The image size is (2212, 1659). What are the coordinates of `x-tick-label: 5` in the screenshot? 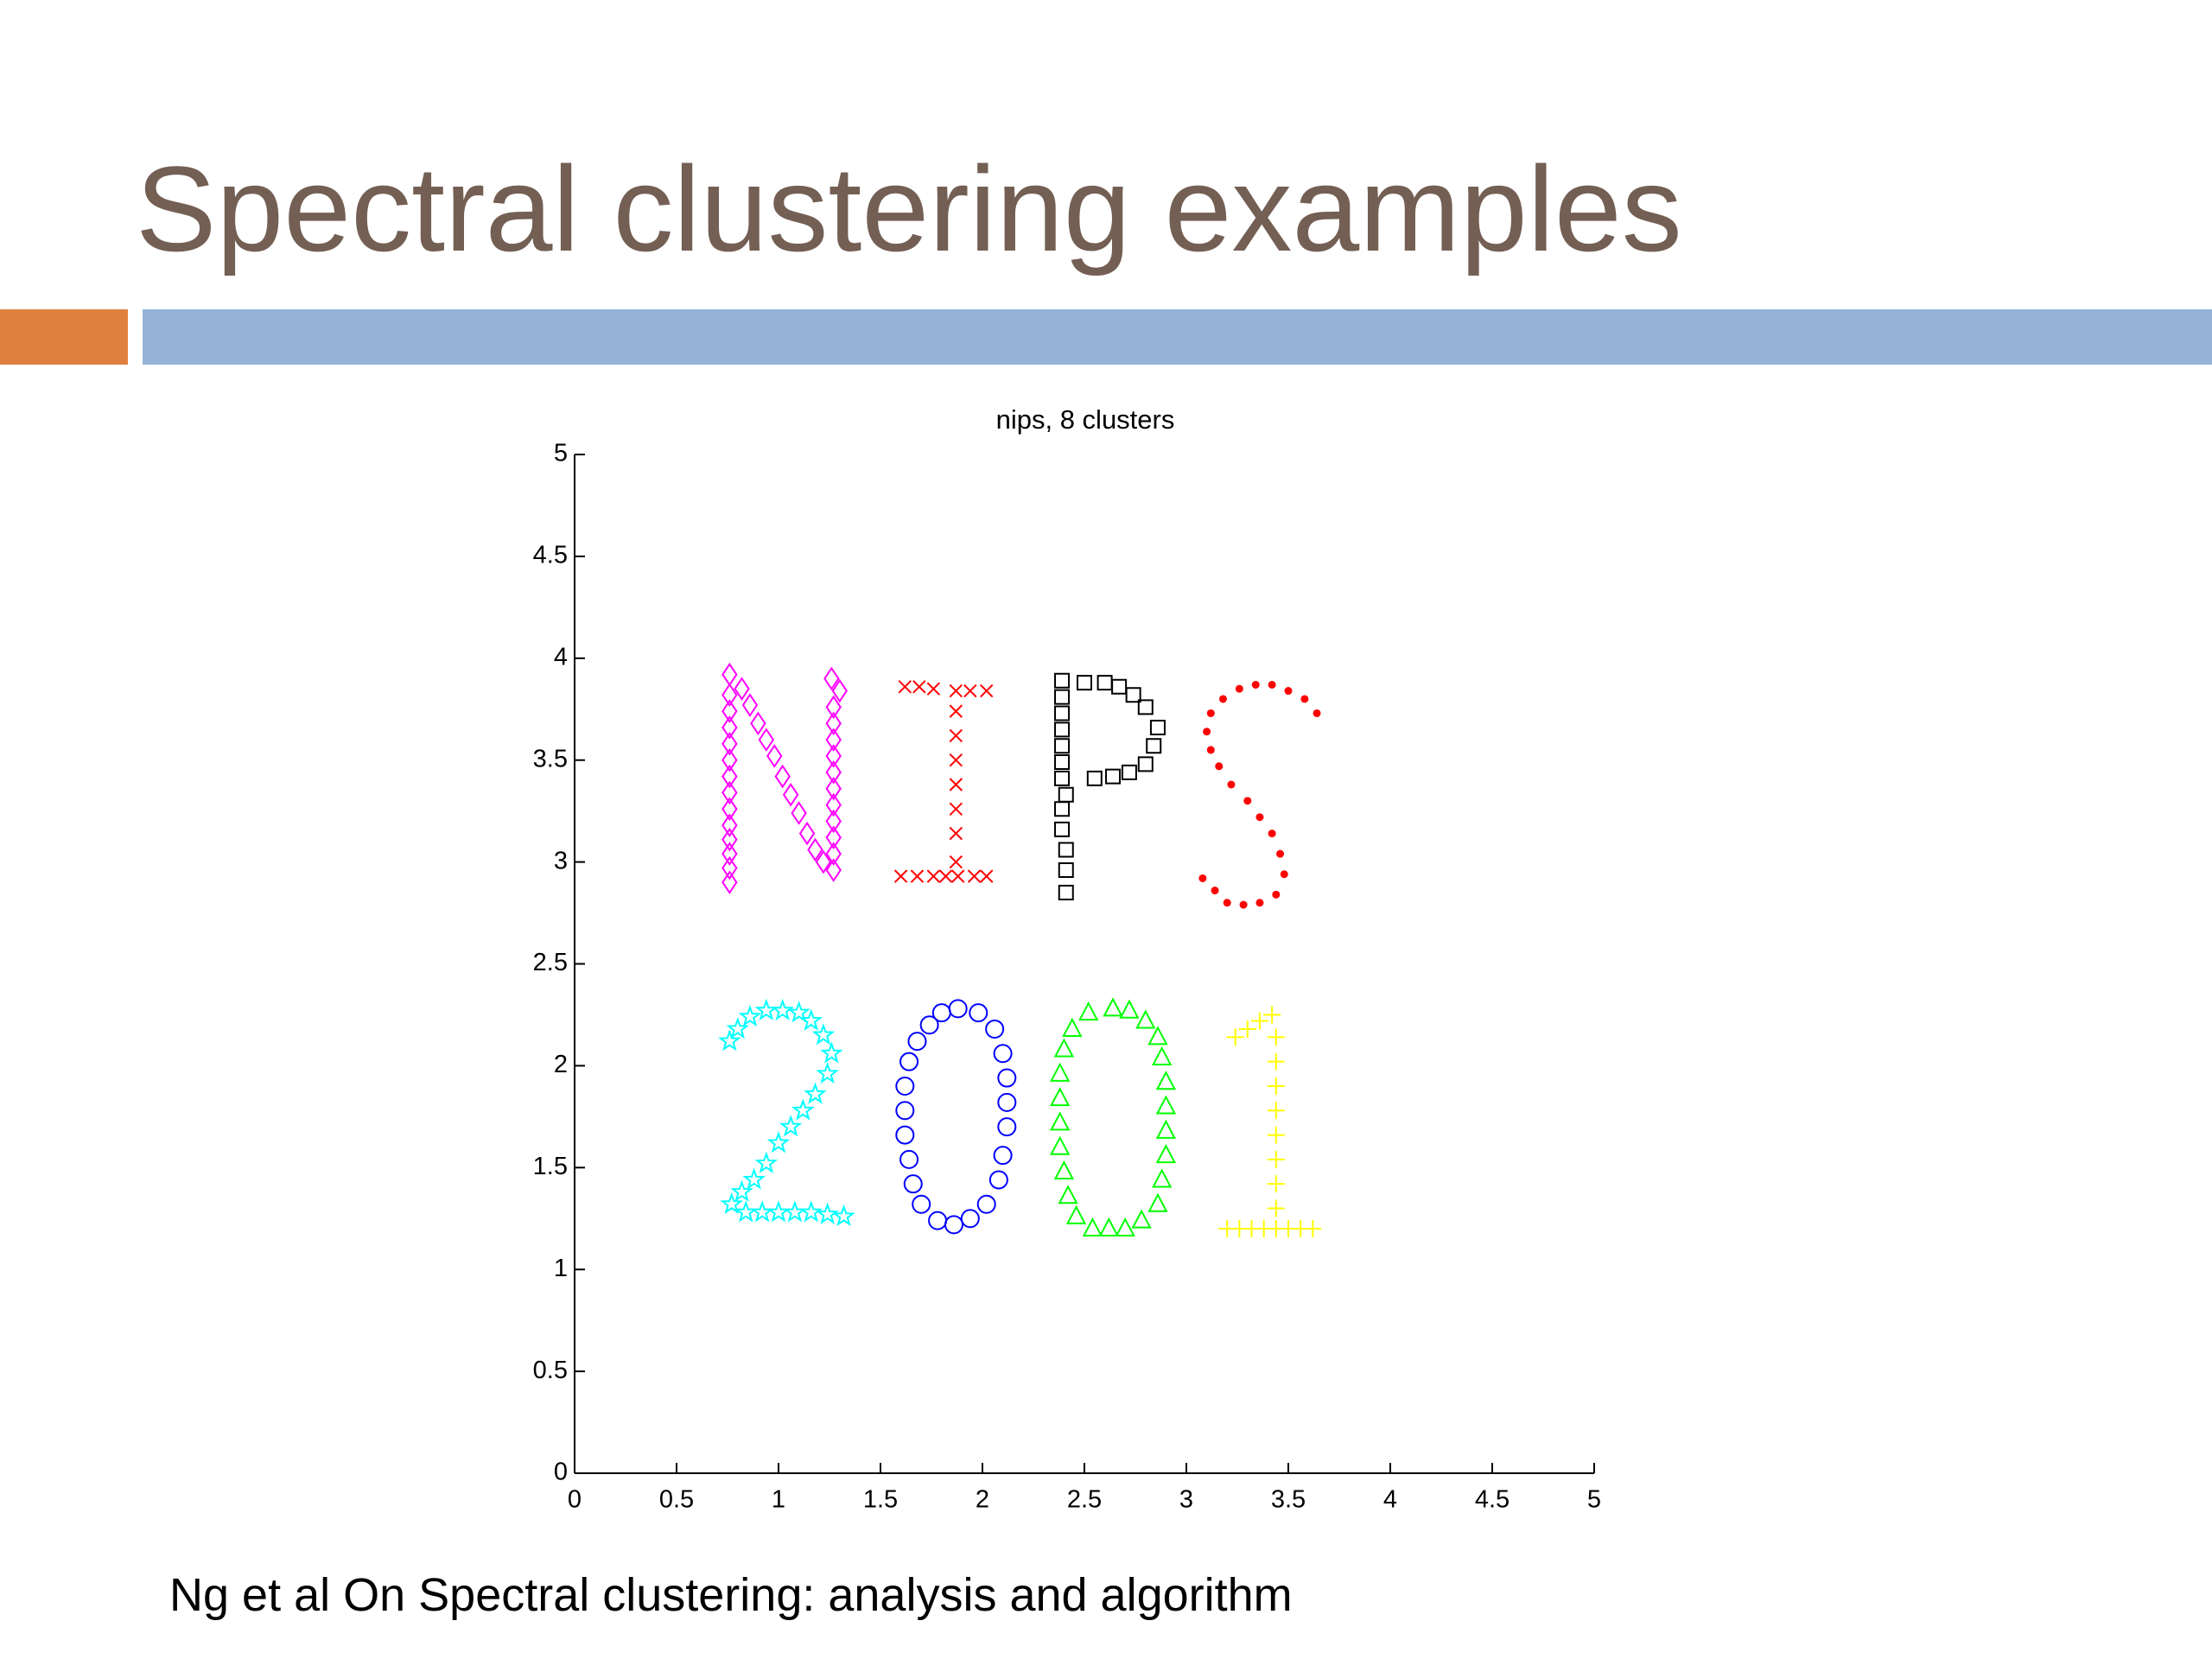 It's located at (1594, 1500).